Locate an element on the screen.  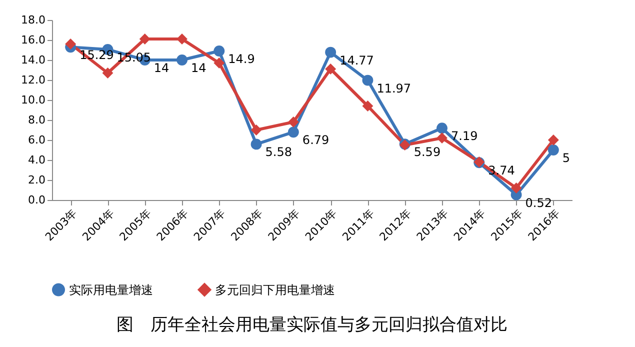
data-label: 5 is located at coordinates (566, 158).